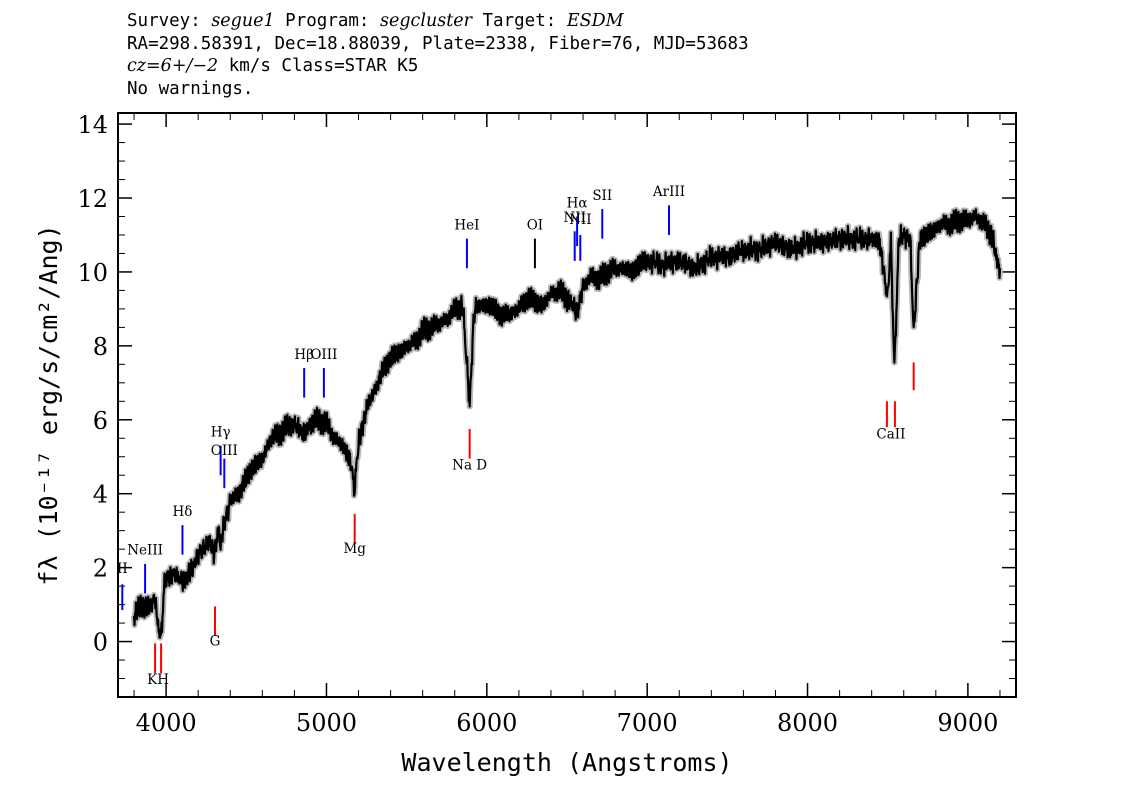 Image resolution: width=1134 pixels, height=810 pixels. I want to click on program-value: segcluster, so click(426, 21).